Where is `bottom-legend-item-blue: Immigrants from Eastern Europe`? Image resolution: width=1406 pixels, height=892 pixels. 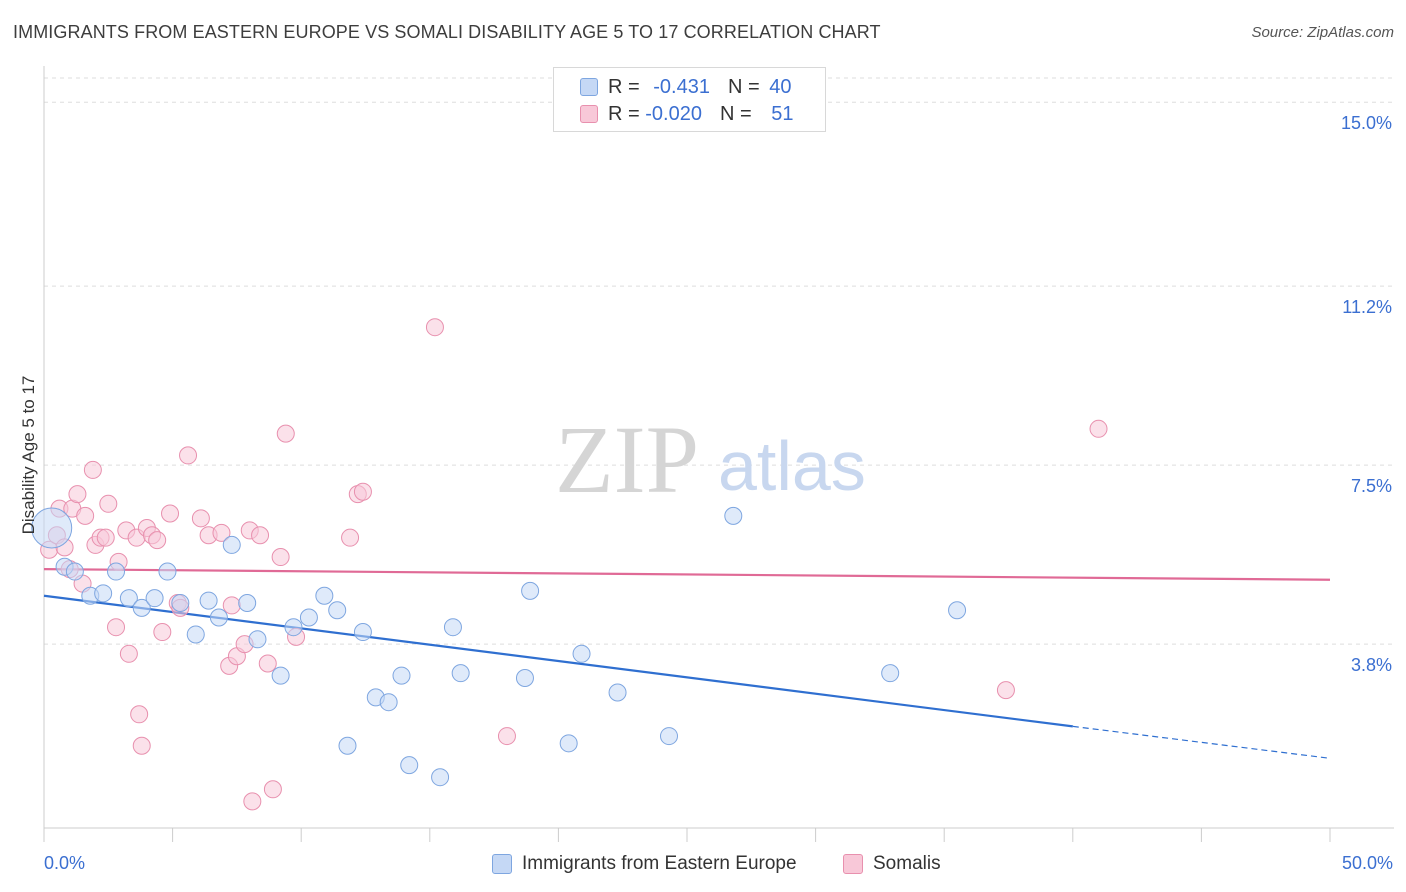
bottom-legend-item-blue: Immigrants from Eastern Europe is located at coordinates (644, 864).